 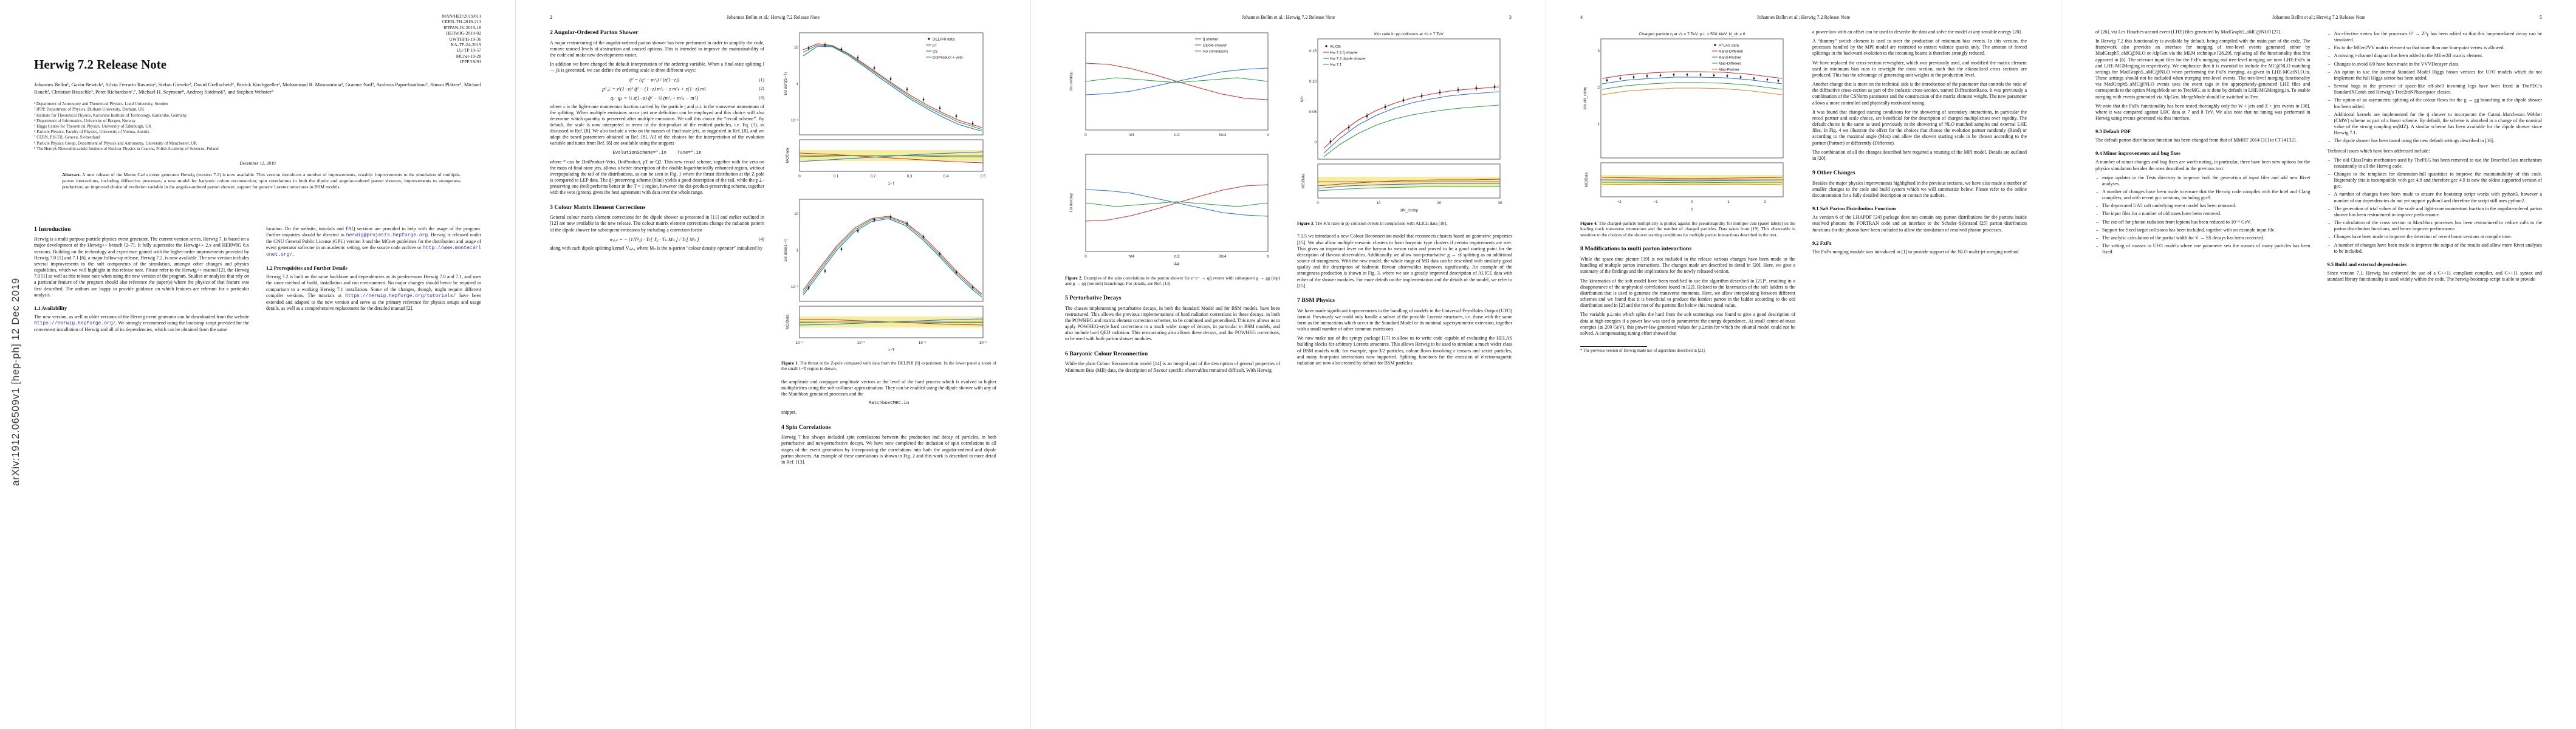 I want to click on date-line: December 12, 2019, so click(x=257, y=163).